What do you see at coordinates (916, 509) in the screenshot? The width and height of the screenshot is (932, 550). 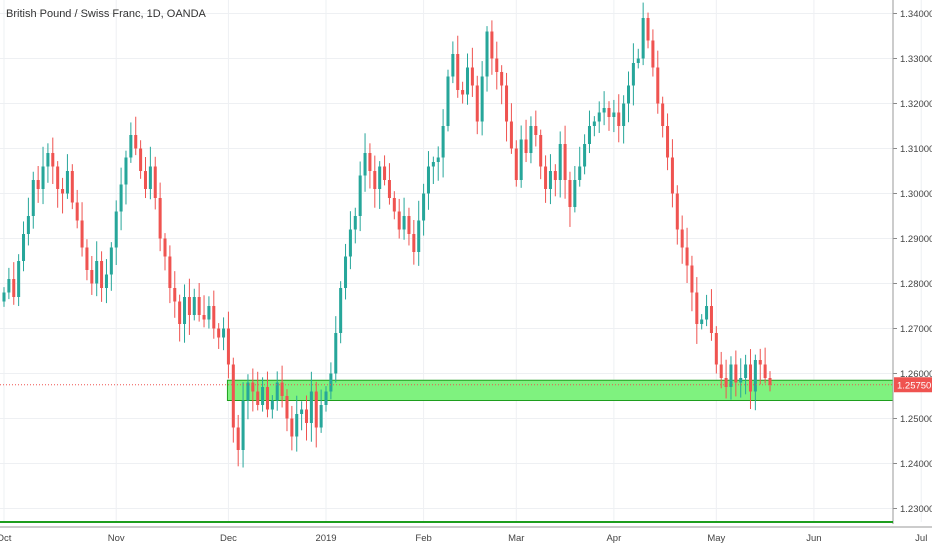 I see `y-tick-label: 1.23000` at bounding box center [916, 509].